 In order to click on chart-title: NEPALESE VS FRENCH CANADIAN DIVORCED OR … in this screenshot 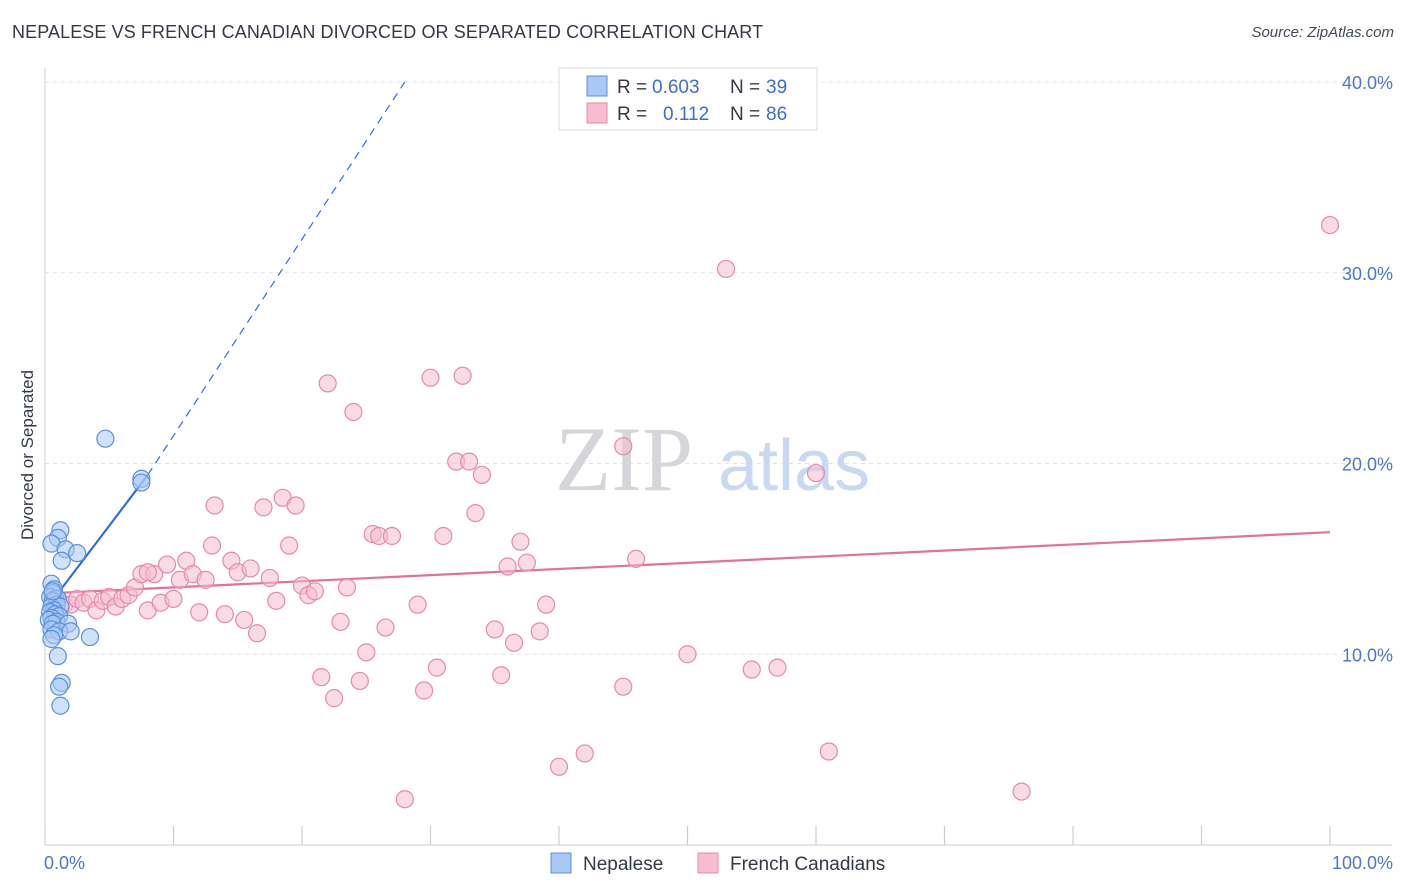, I will do `click(388, 32)`.